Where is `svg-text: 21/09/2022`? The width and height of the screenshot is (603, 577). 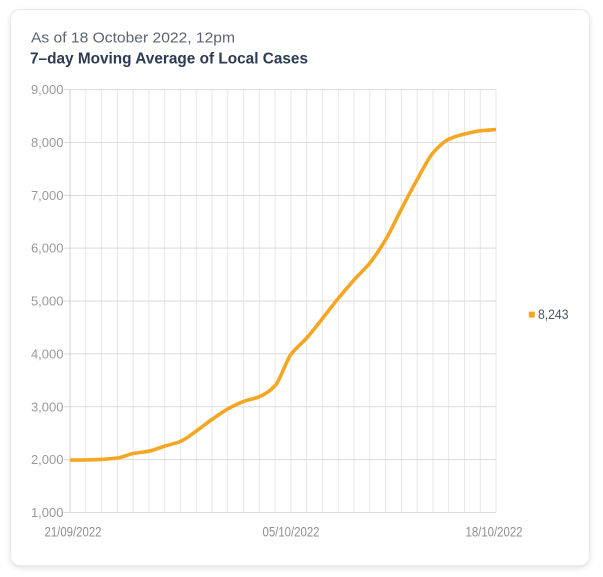 svg-text: 21/09/2022 is located at coordinates (73, 532).